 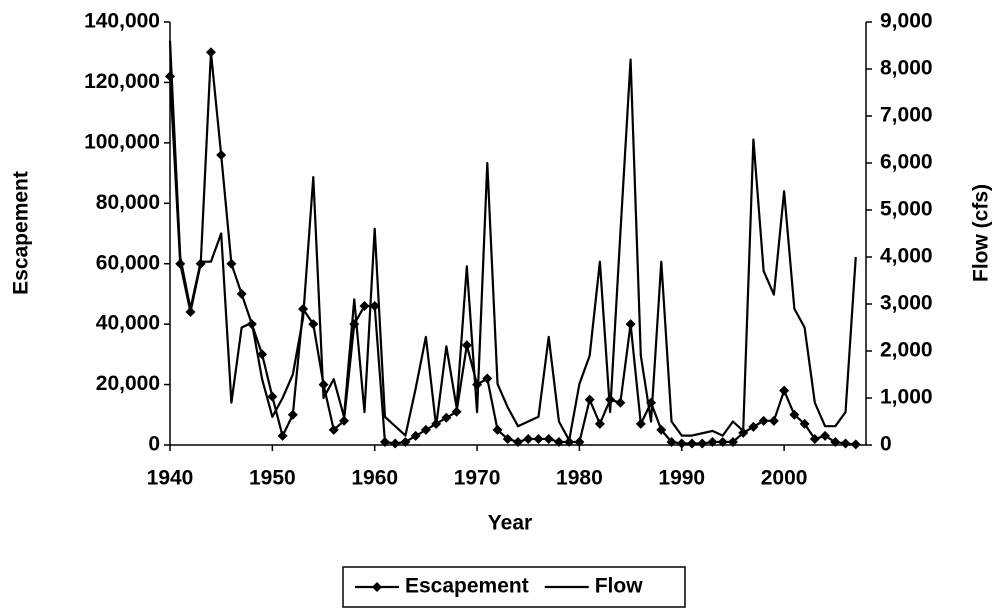 I want to click on legend-box, so click(x=514, y=587).